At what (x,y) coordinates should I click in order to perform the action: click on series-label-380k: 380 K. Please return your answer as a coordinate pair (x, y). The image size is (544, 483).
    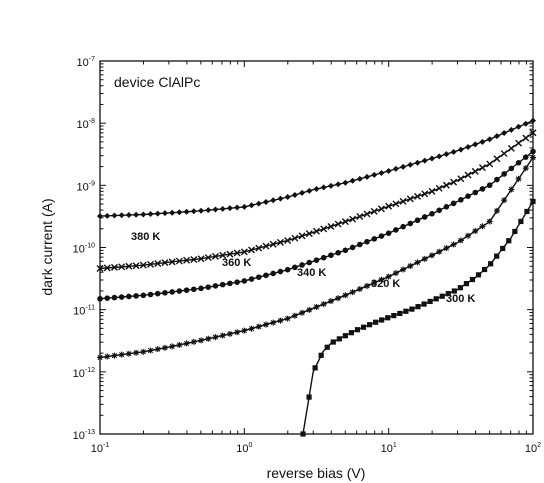
    Looking at the image, I should click on (145, 237).